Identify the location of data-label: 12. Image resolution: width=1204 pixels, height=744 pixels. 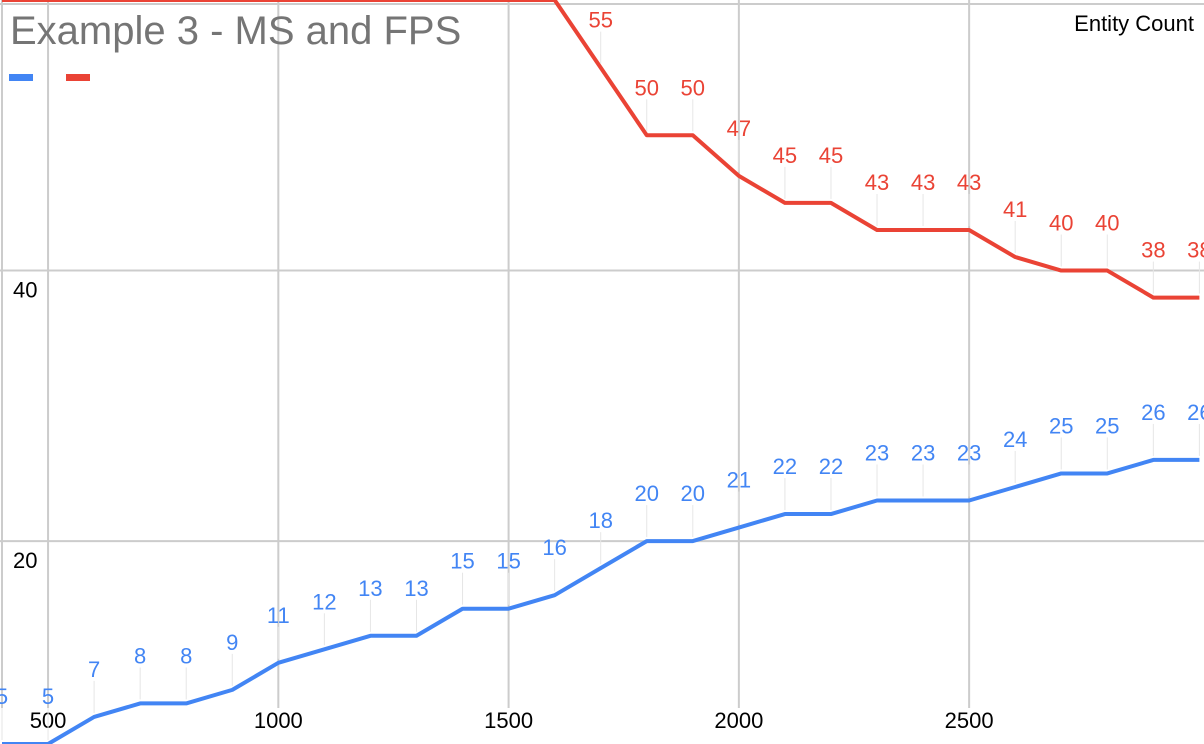
(324, 601).